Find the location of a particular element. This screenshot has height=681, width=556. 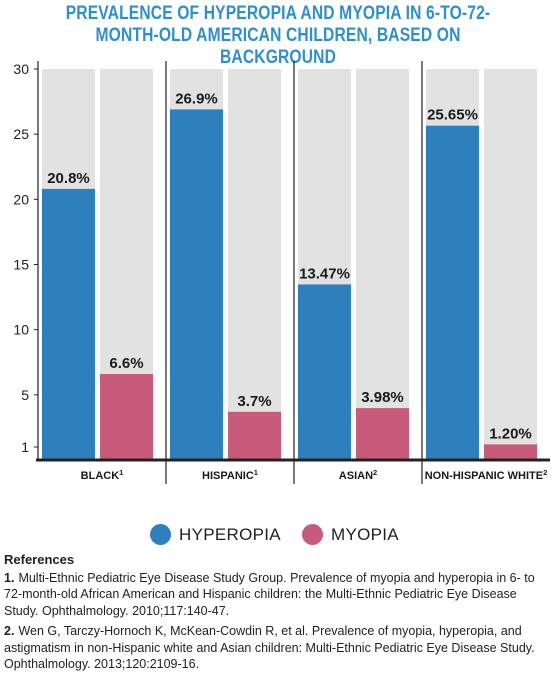

y-tick-label: 20 is located at coordinates (21, 199).